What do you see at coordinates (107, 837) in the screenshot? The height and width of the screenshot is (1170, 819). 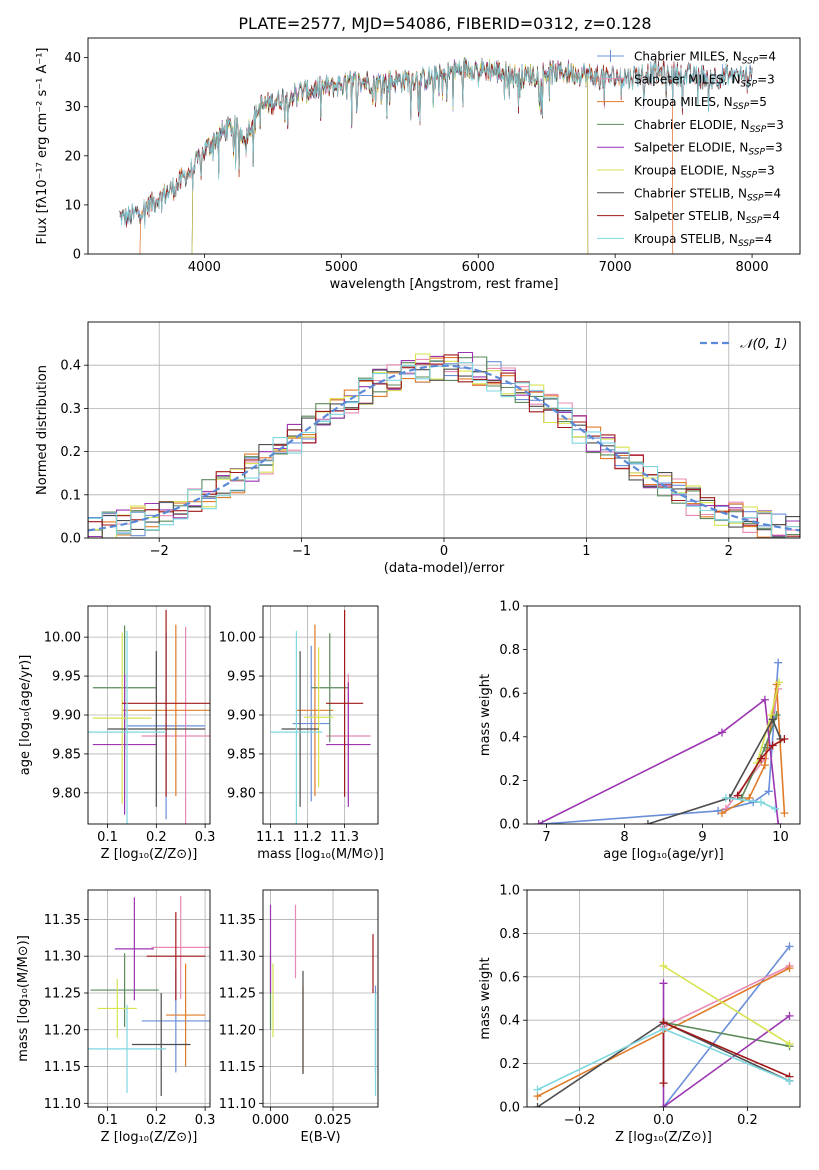 I see `x-tick-label: 0.1` at bounding box center [107, 837].